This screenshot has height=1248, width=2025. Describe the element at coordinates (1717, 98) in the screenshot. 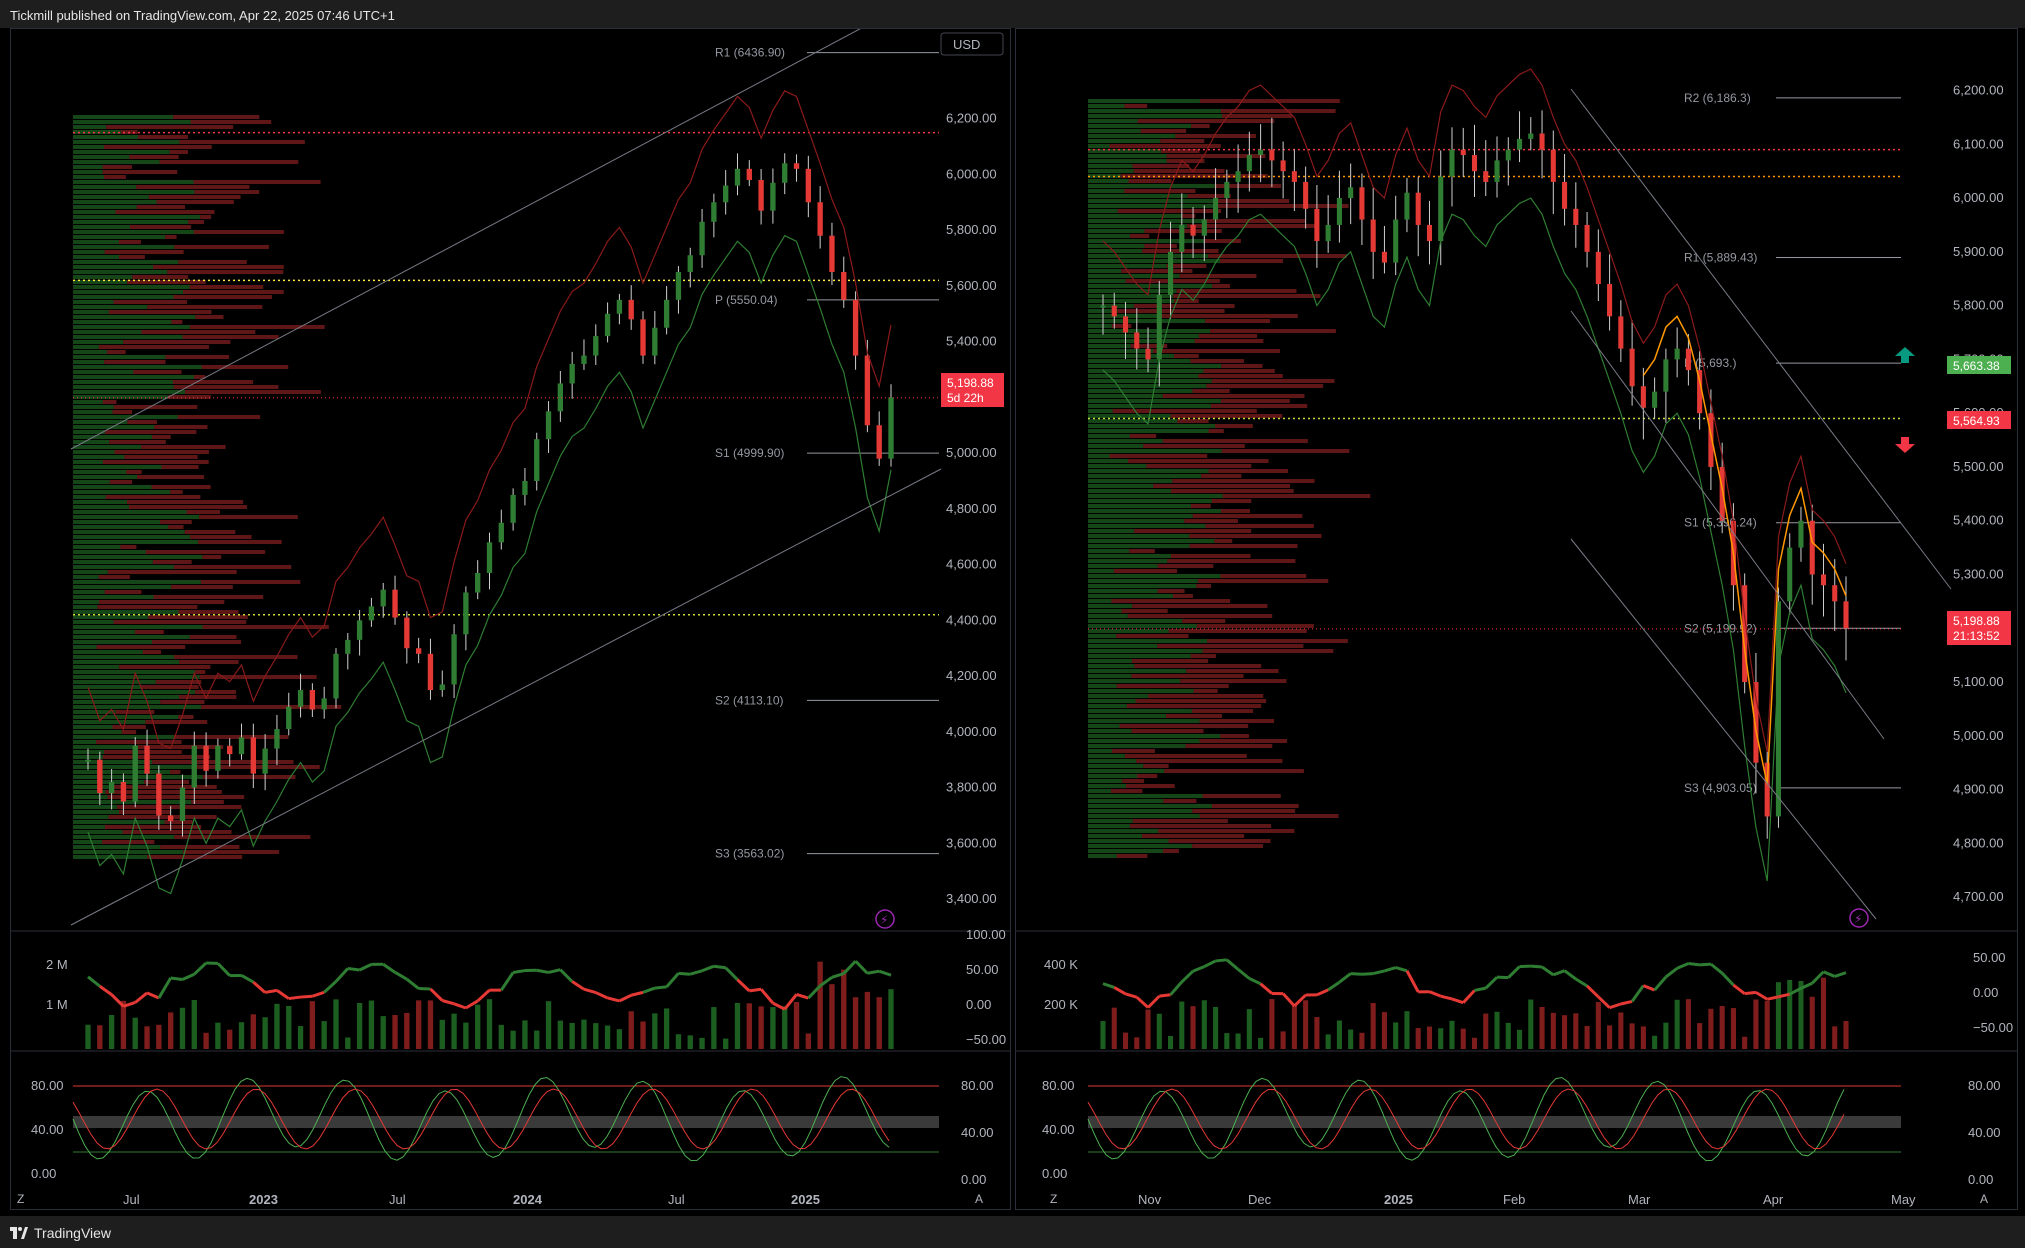

I see `pivot-label: R2 (6,186.3)` at that location.